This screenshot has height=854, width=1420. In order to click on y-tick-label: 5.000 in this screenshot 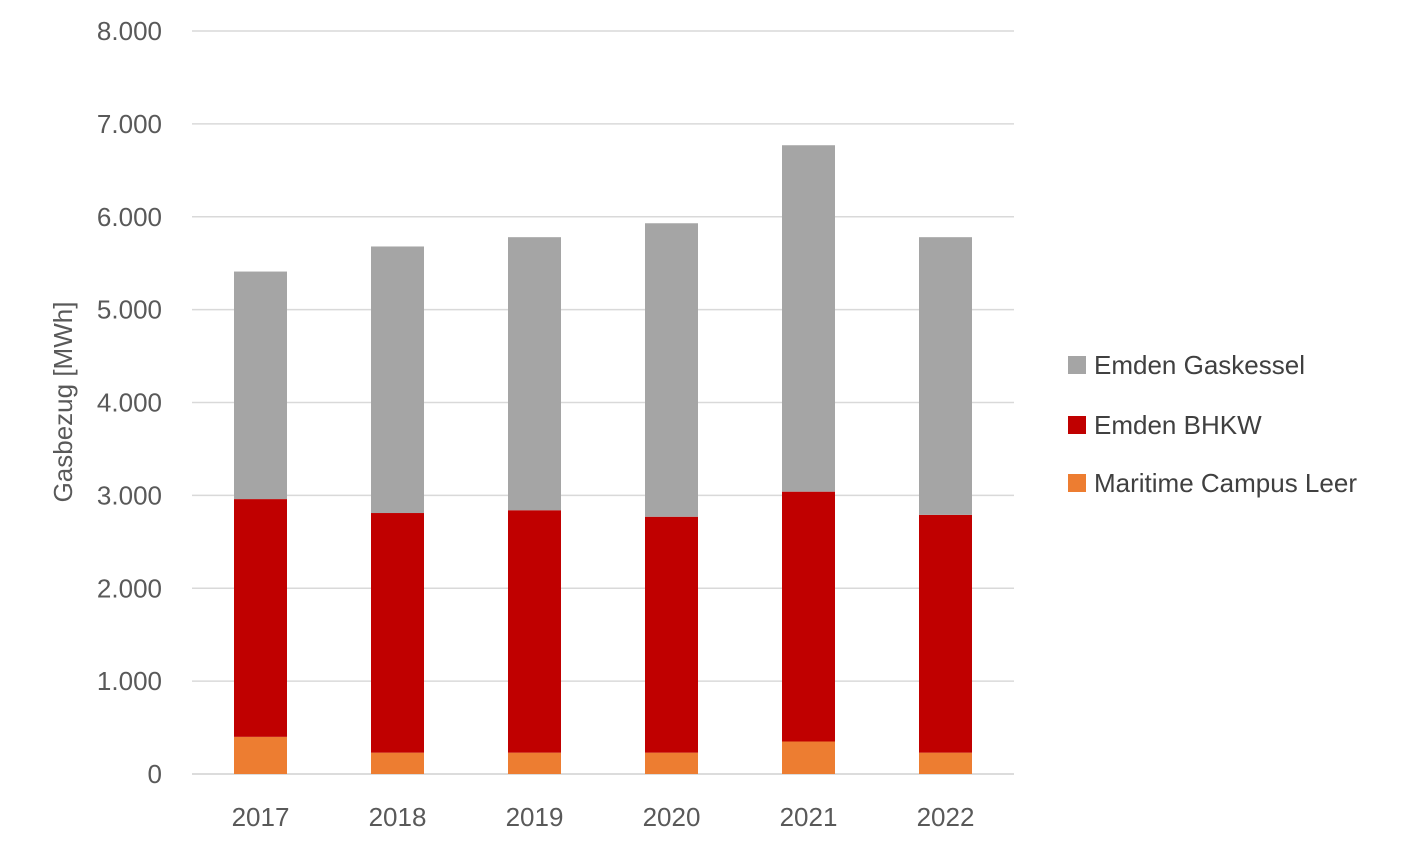, I will do `click(129, 310)`.